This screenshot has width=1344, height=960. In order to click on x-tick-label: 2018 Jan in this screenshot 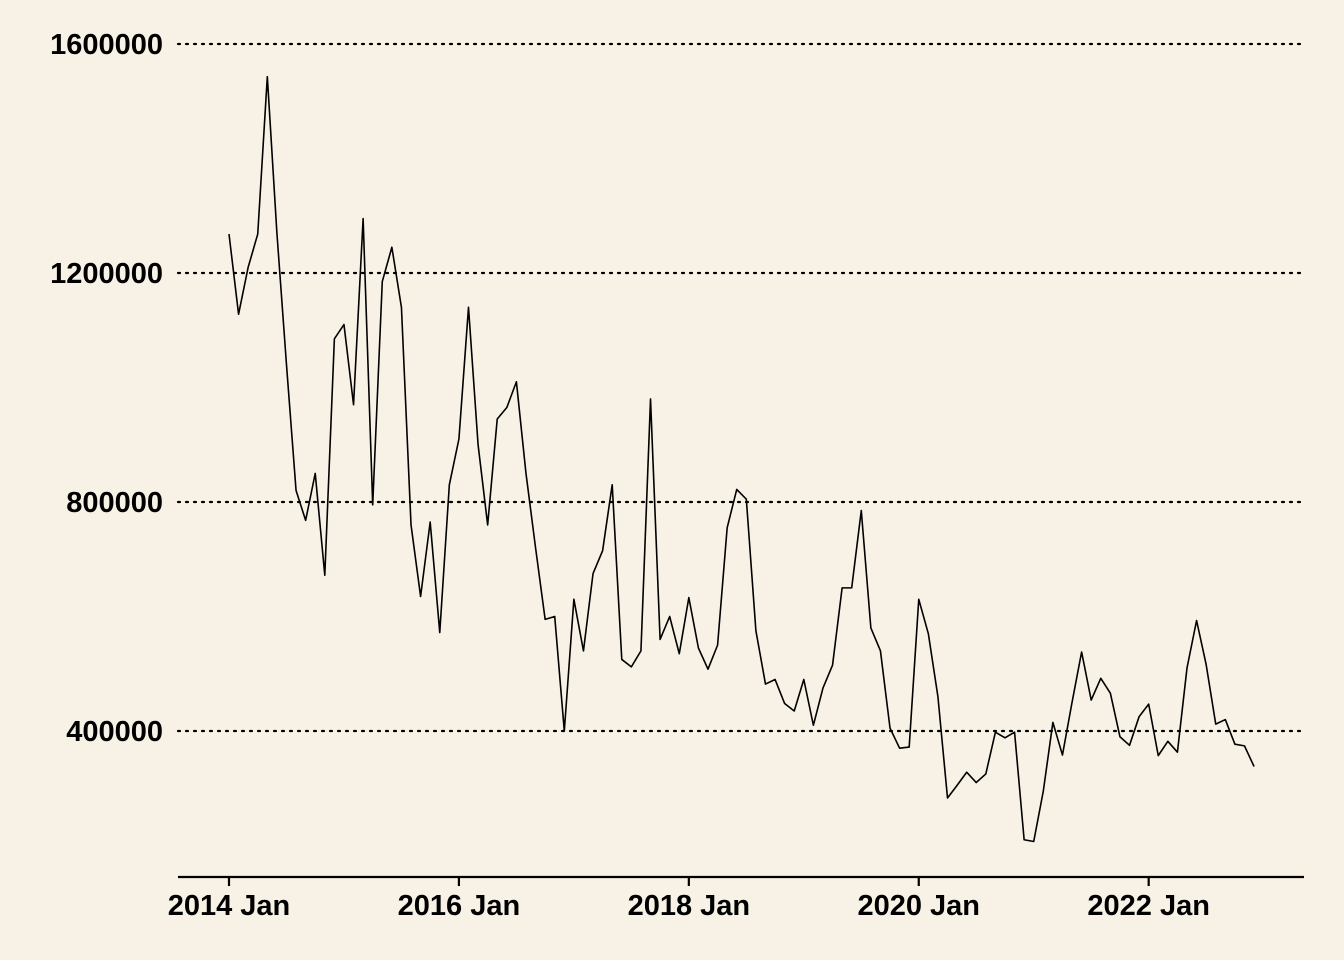, I will do `click(689, 906)`.